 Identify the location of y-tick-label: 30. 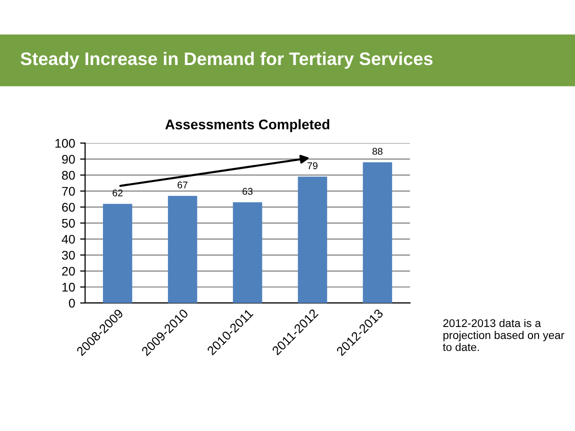
(68, 255).